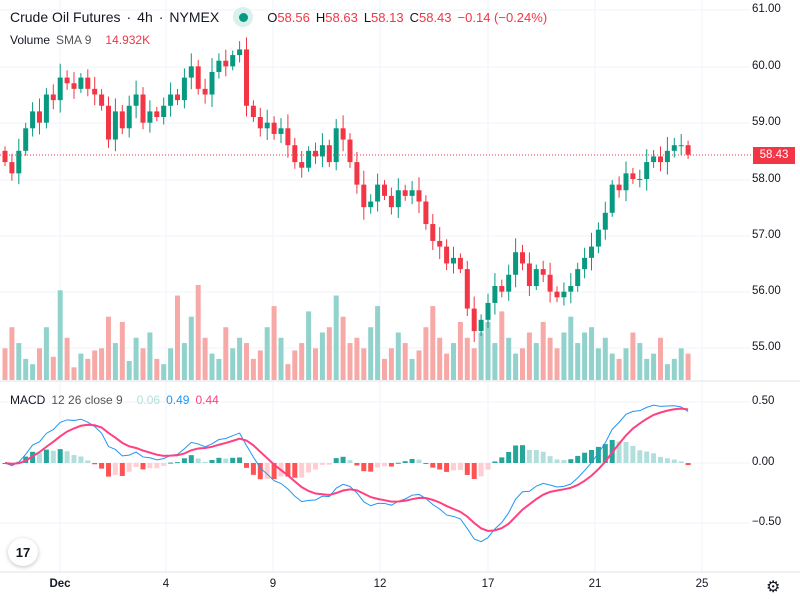 This screenshot has height=600, width=800. Describe the element at coordinates (65, 17) in the screenshot. I see `symbol-name: Crude Oil Futures` at that location.